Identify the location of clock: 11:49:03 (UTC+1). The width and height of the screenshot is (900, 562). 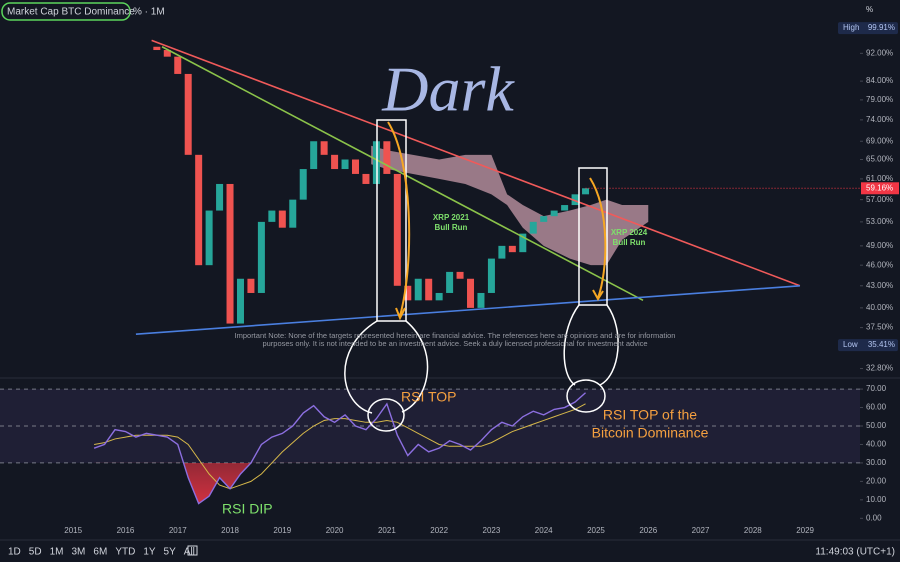
(855, 552).